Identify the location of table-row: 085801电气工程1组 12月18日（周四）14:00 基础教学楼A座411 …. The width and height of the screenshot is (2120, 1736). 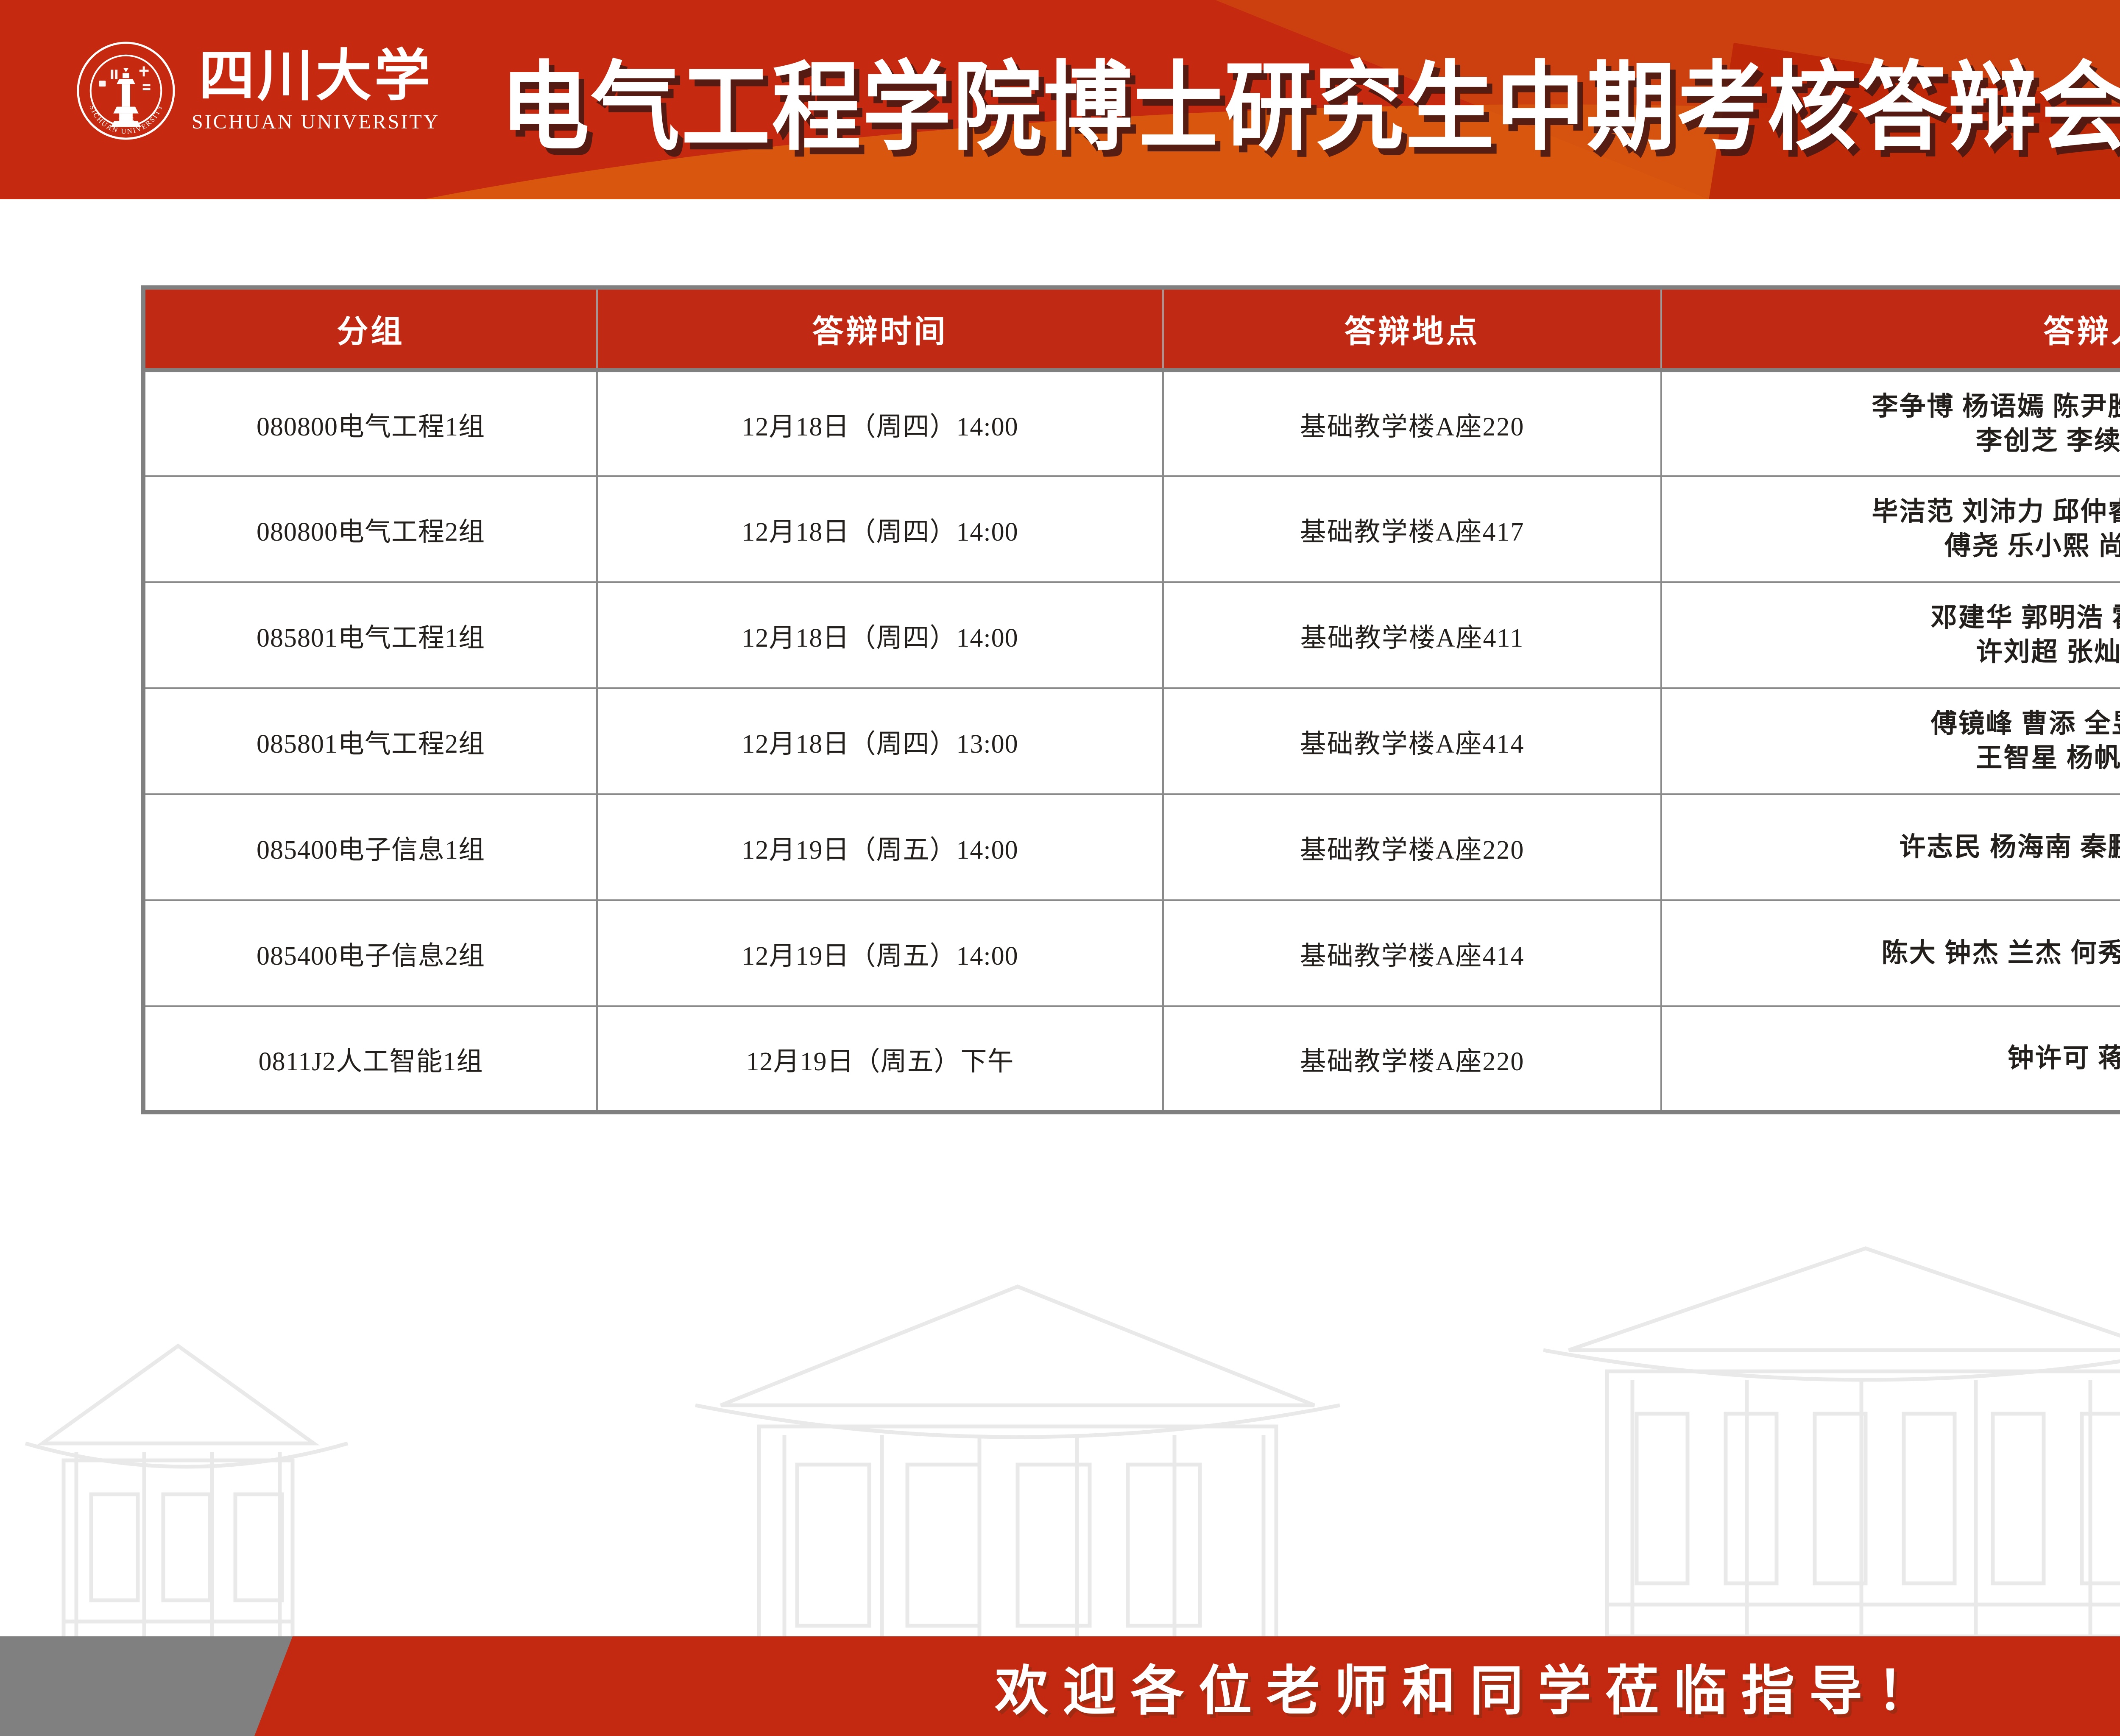
(1132, 635).